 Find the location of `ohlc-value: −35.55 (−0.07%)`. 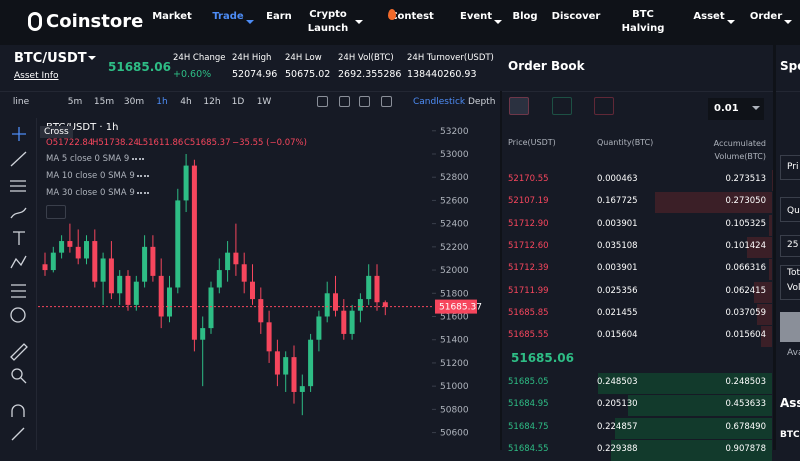

ohlc-value: −35.55 (−0.07%) is located at coordinates (269, 143).